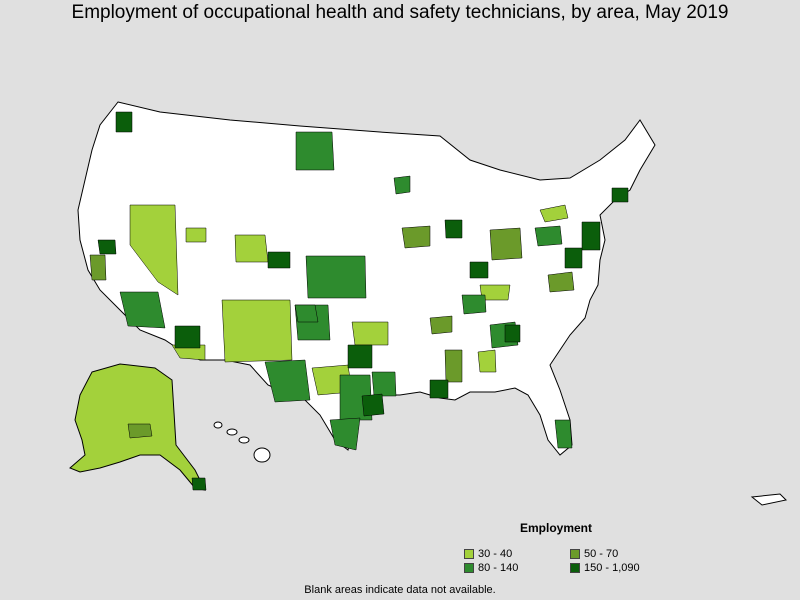  What do you see at coordinates (563, 434) in the screenshot?
I see `region-florida` at bounding box center [563, 434].